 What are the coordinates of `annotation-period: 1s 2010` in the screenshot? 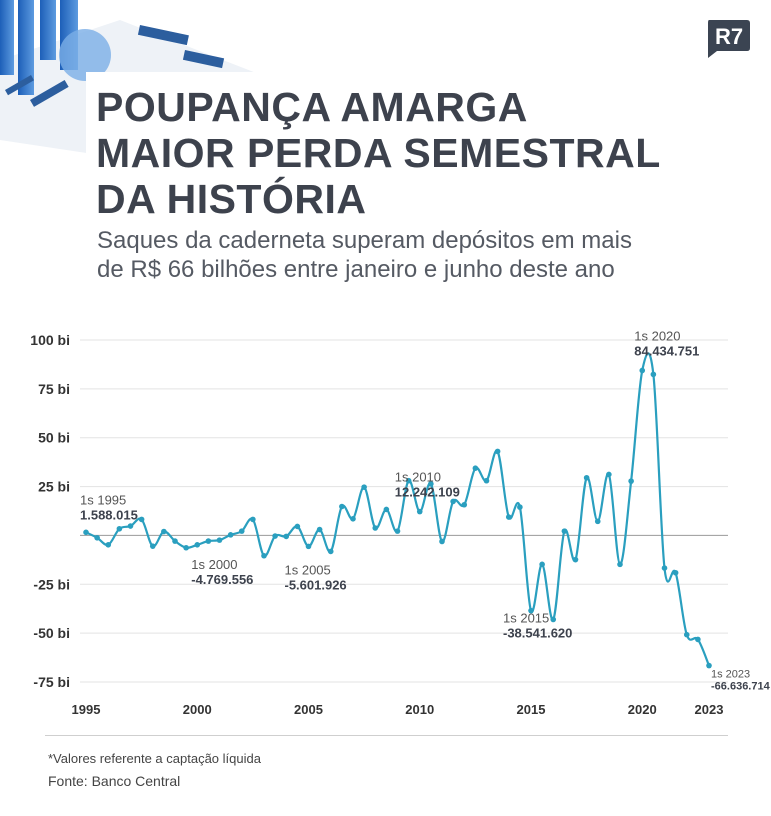 It's located at (418, 477).